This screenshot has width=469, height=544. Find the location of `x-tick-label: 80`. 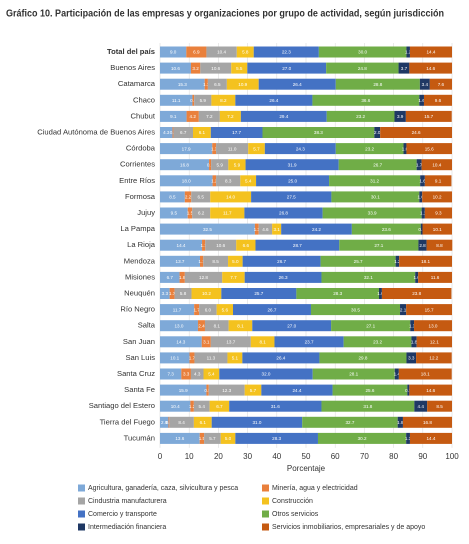

x-tick-label: 80 is located at coordinates (393, 456).